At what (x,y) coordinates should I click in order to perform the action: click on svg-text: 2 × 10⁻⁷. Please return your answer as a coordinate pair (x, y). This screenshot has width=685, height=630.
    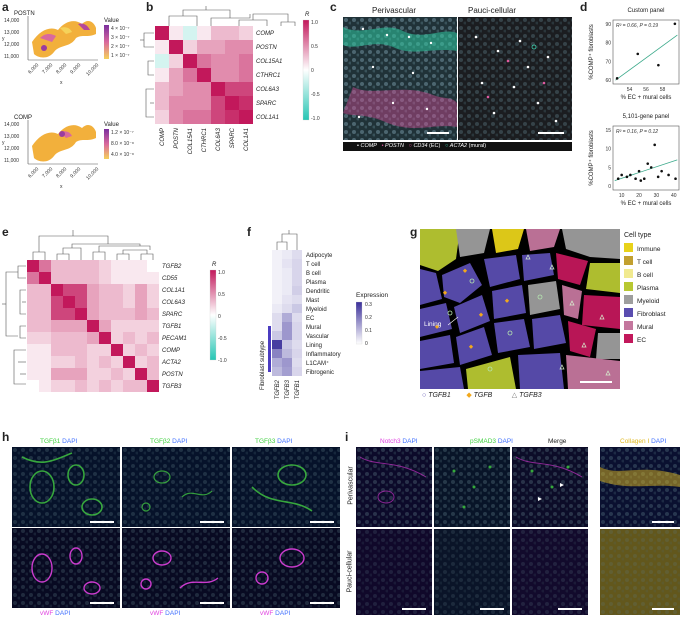
    Looking at the image, I should click on (120, 47).